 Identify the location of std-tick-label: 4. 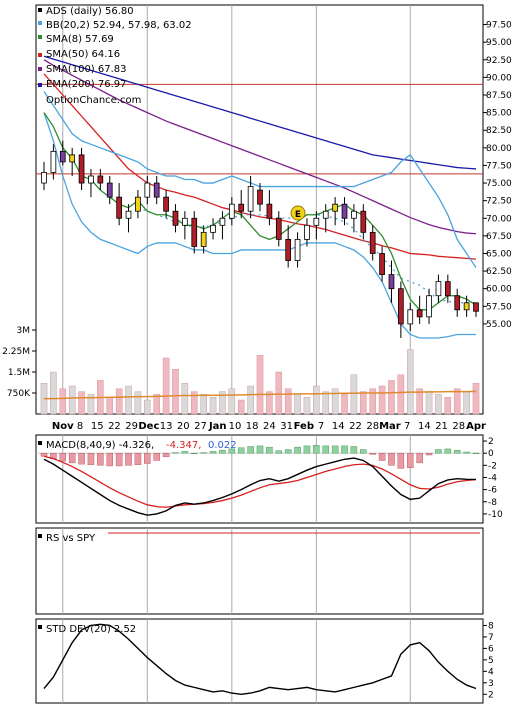
(491, 672).